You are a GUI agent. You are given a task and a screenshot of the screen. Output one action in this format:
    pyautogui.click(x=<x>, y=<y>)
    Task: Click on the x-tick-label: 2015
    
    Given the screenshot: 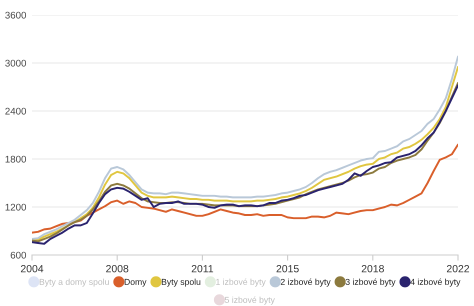 What is the action you would take?
    pyautogui.click(x=287, y=268)
    